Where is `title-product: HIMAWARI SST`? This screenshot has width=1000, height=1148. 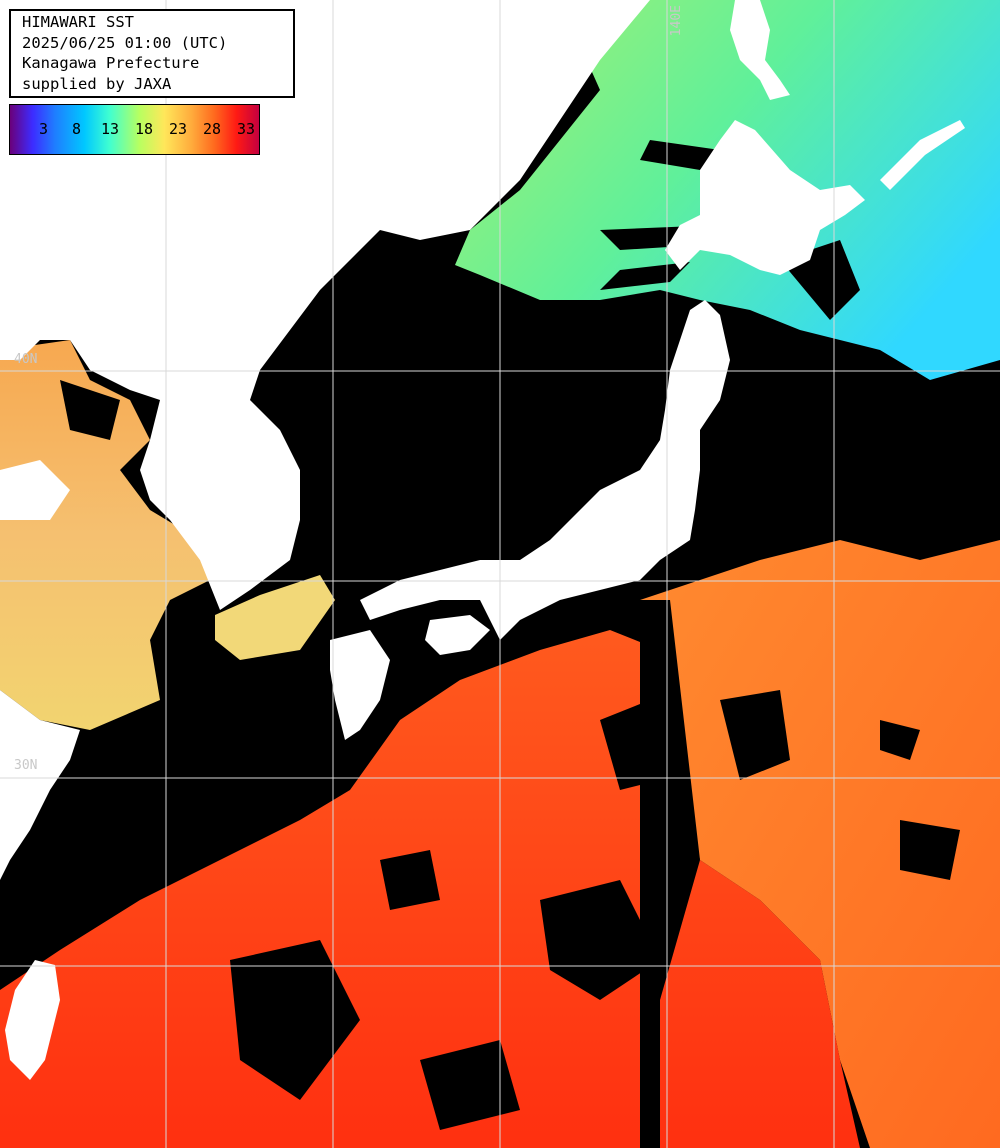 title-product: HIMAWARI SST is located at coordinates (78, 22).